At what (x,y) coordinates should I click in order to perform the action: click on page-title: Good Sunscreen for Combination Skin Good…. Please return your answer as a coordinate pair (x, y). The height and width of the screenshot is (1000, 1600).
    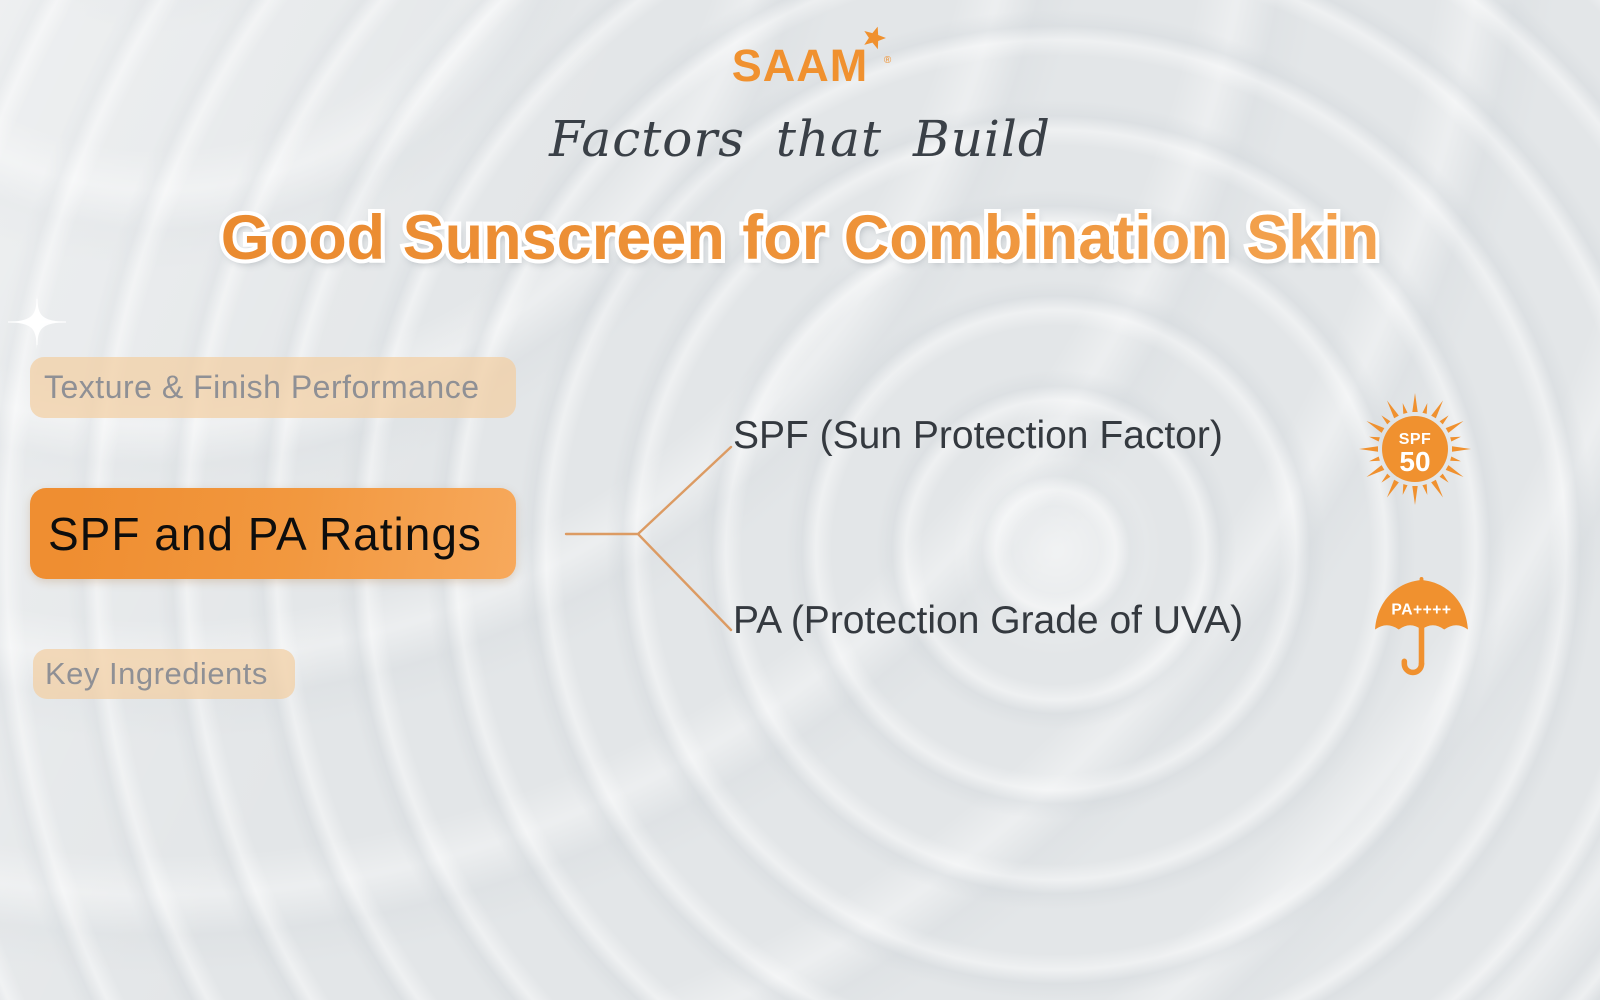
    Looking at the image, I should click on (800, 243).